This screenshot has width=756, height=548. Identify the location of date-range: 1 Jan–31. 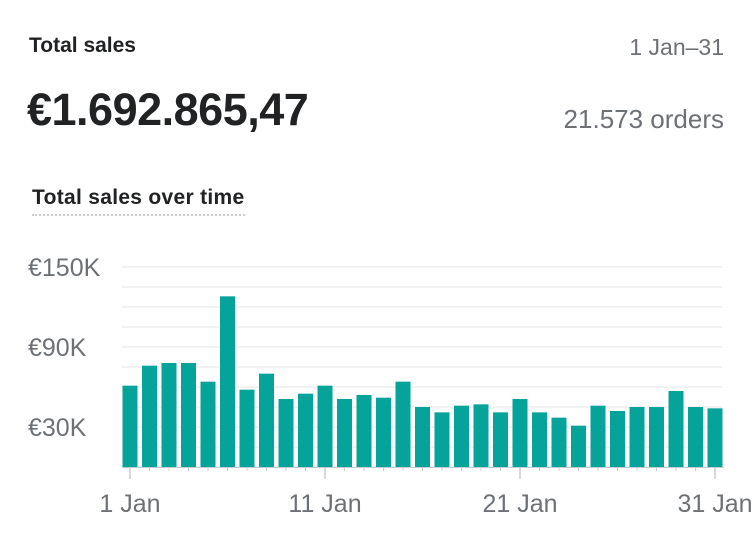
(676, 47).